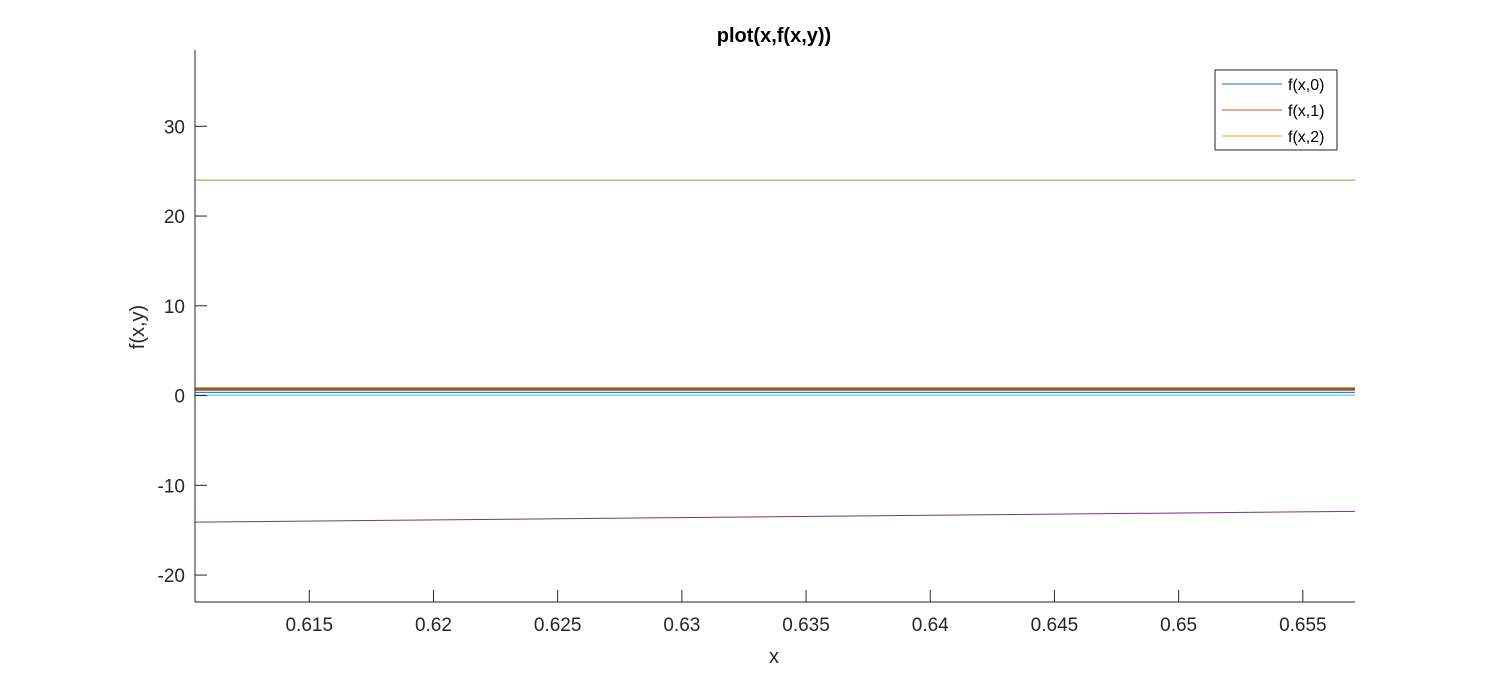 Image resolution: width=1497 pixels, height=678 pixels. What do you see at coordinates (930, 625) in the screenshot?
I see `x-tick-label: 0.64` at bounding box center [930, 625].